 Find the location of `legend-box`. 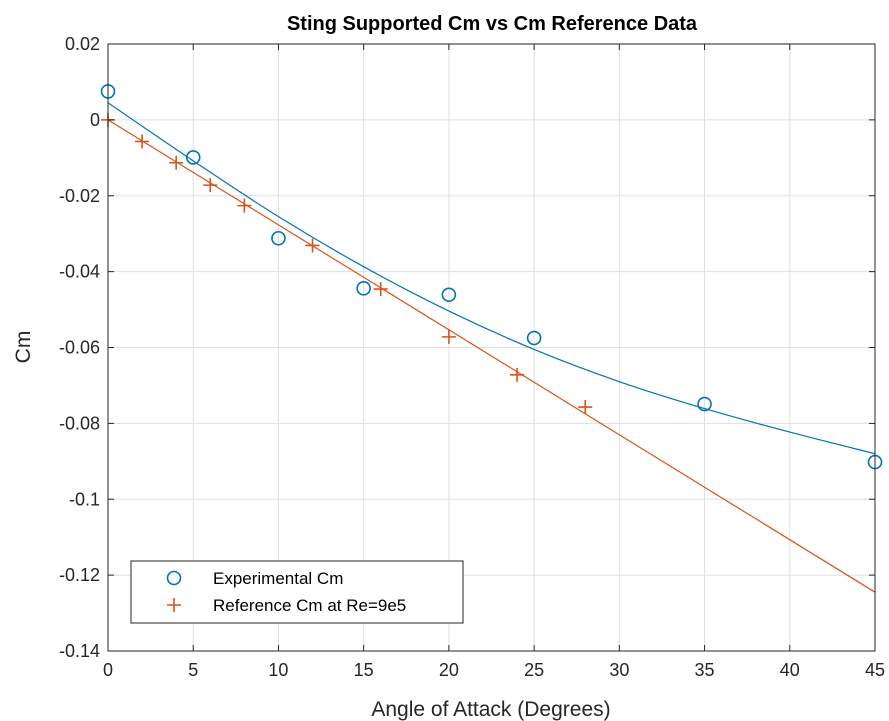

legend-box is located at coordinates (297, 592).